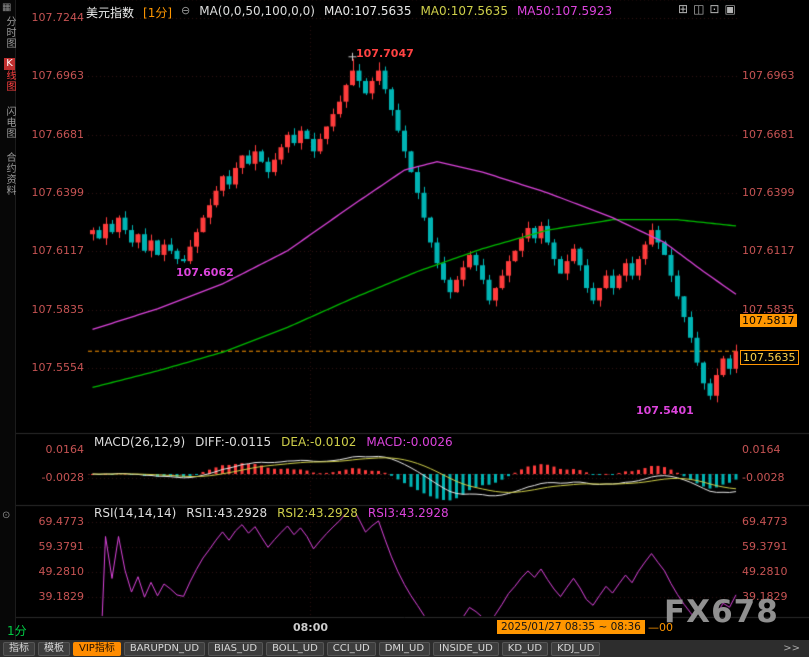 This screenshot has width=809, height=657. What do you see at coordinates (6, 515) in the screenshot?
I see `indicator-circle-icon: ⊙` at bounding box center [6, 515].